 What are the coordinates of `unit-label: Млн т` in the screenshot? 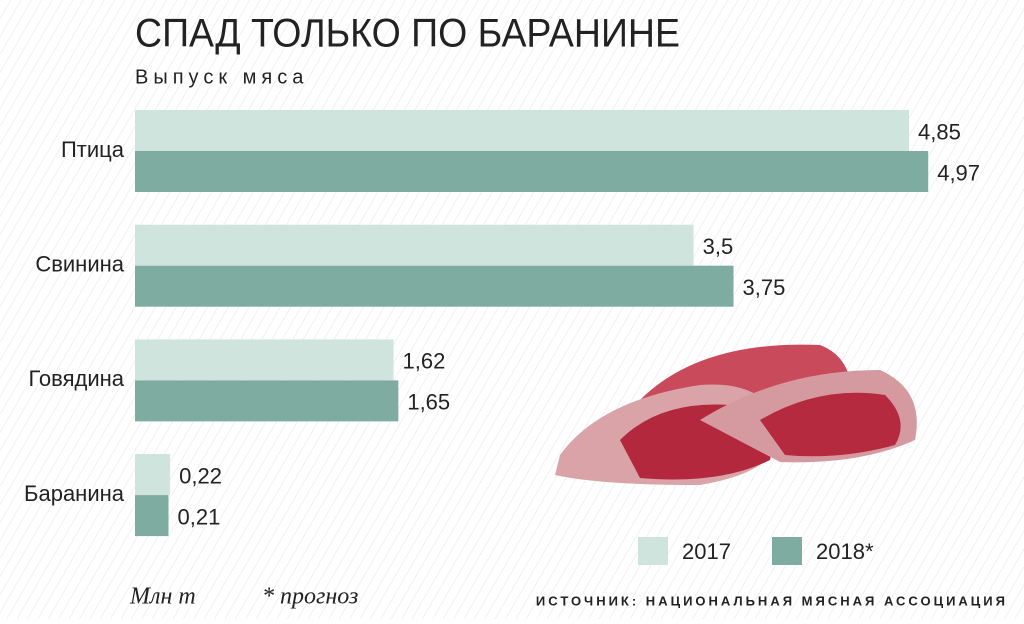 It's located at (162, 597).